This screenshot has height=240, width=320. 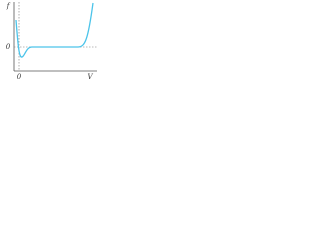 What do you see at coordinates (90, 77) in the screenshot?
I see `x-label: V` at bounding box center [90, 77].